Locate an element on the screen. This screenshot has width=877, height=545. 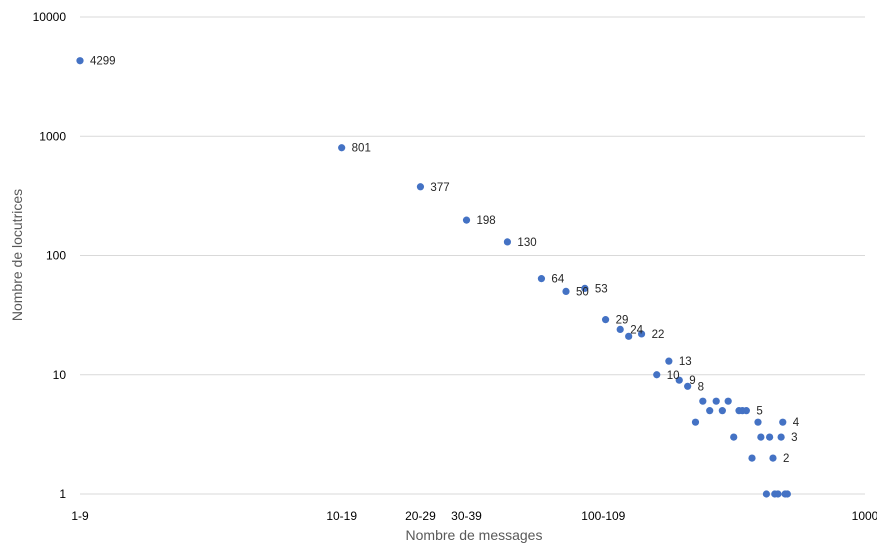
x-axis-ticks: 1-9 10-19 20-29 30-39 100-109 1000 is located at coordinates (474, 516).